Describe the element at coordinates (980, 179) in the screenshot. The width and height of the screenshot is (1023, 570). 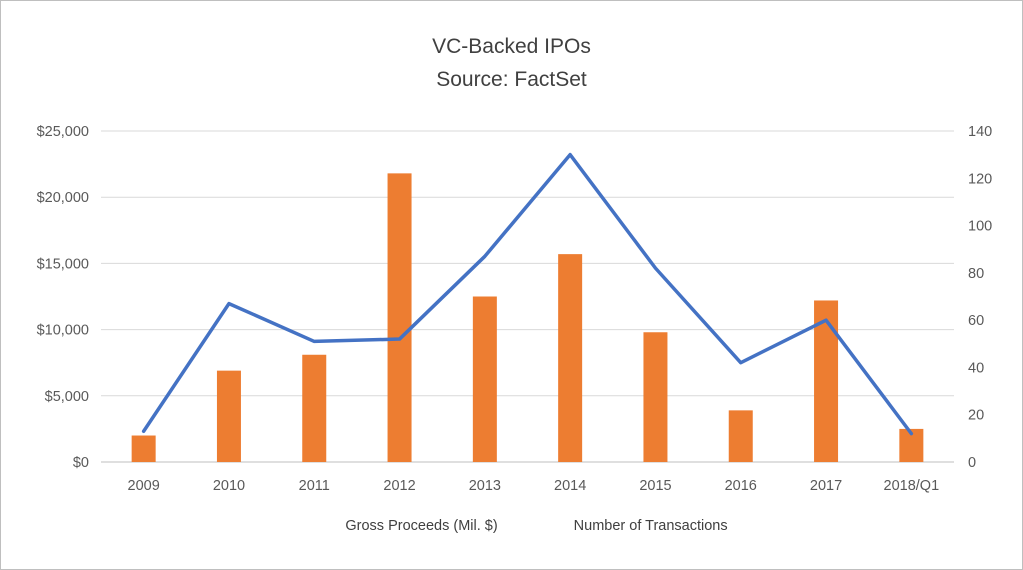
I see `right-axis-tick: 120` at that location.